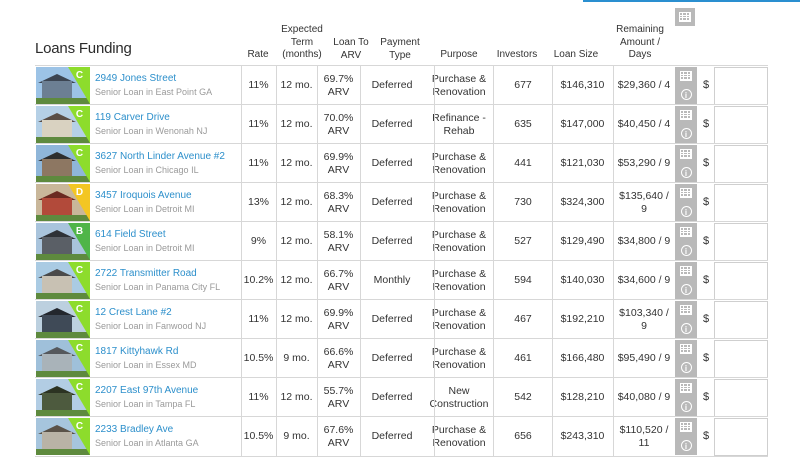 The image size is (800, 459). What do you see at coordinates (133, 312) in the screenshot?
I see `loan-address-link: 12 Crest Lane #2` at bounding box center [133, 312].